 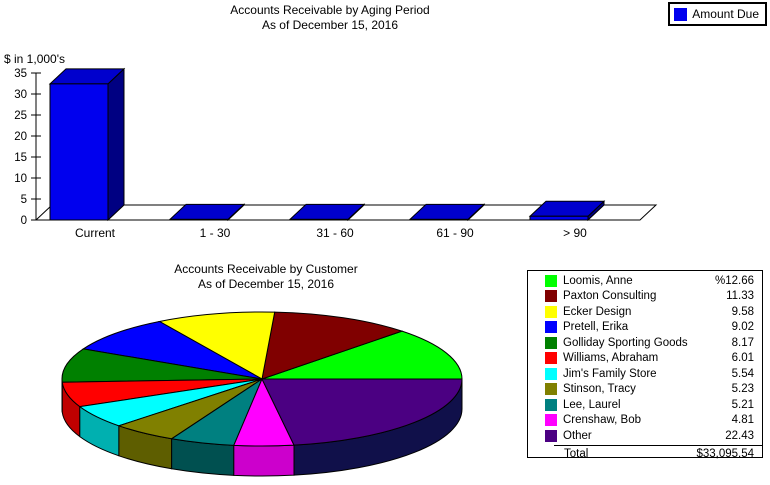 I want to click on legend-percent-value: 11.33, so click(x=740, y=296).